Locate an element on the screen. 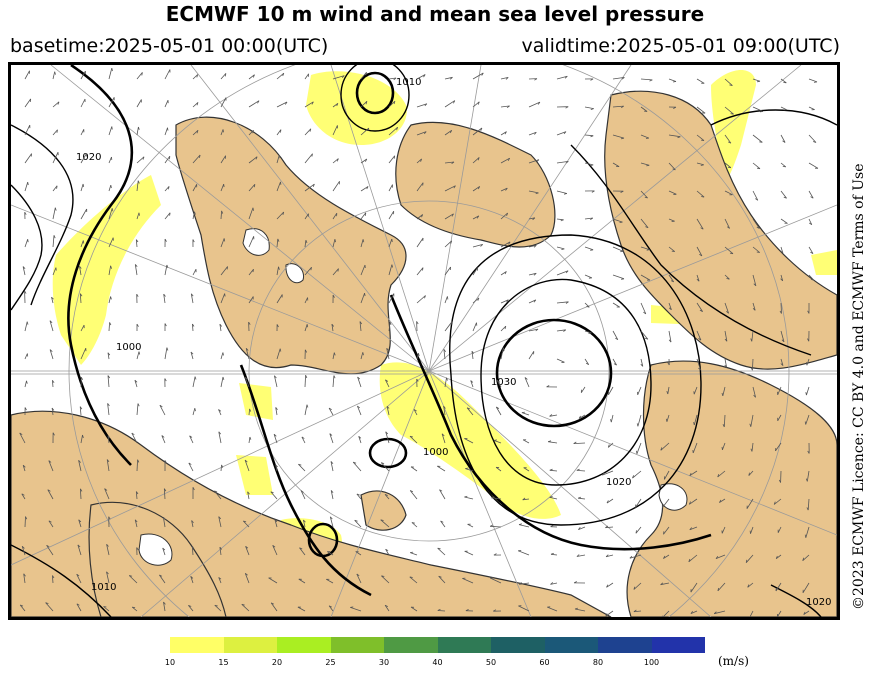 This screenshot has width=870, height=680. colorbar-segment is located at coordinates (197, 645).